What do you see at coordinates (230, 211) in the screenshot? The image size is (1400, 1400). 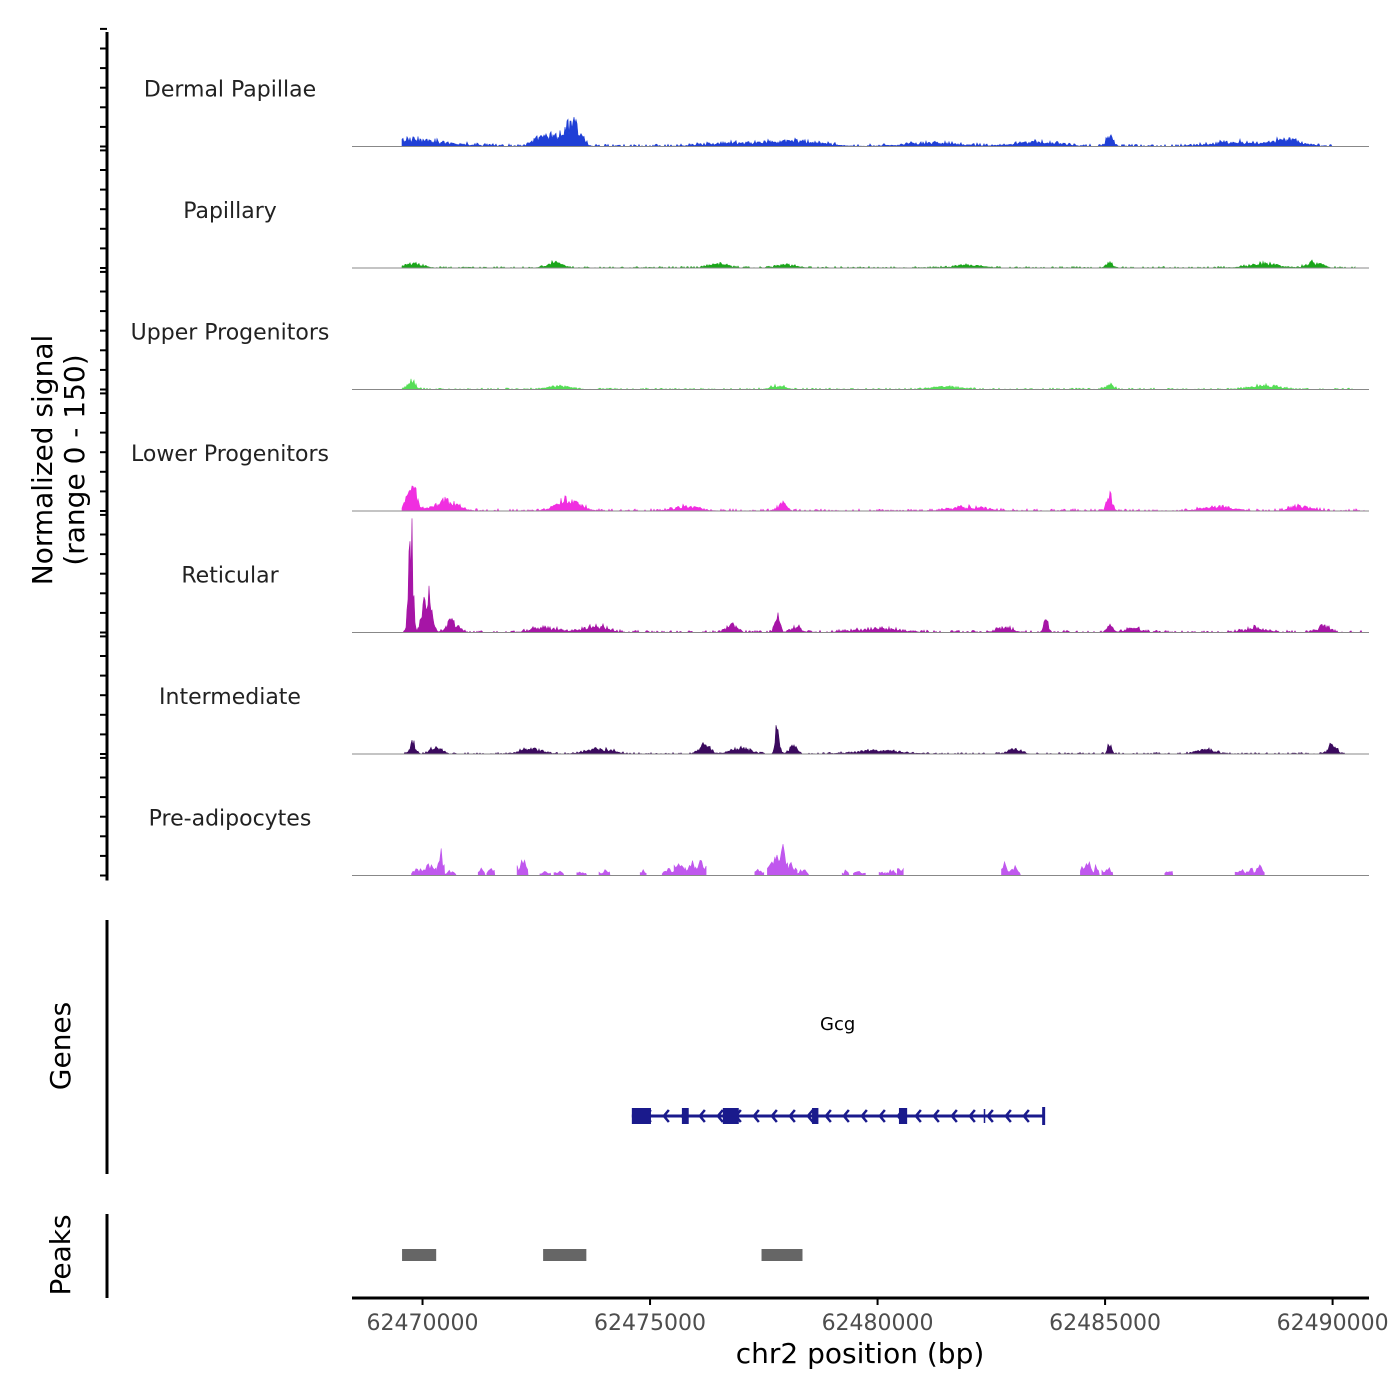 I see `track-label: Papillary` at bounding box center [230, 211].